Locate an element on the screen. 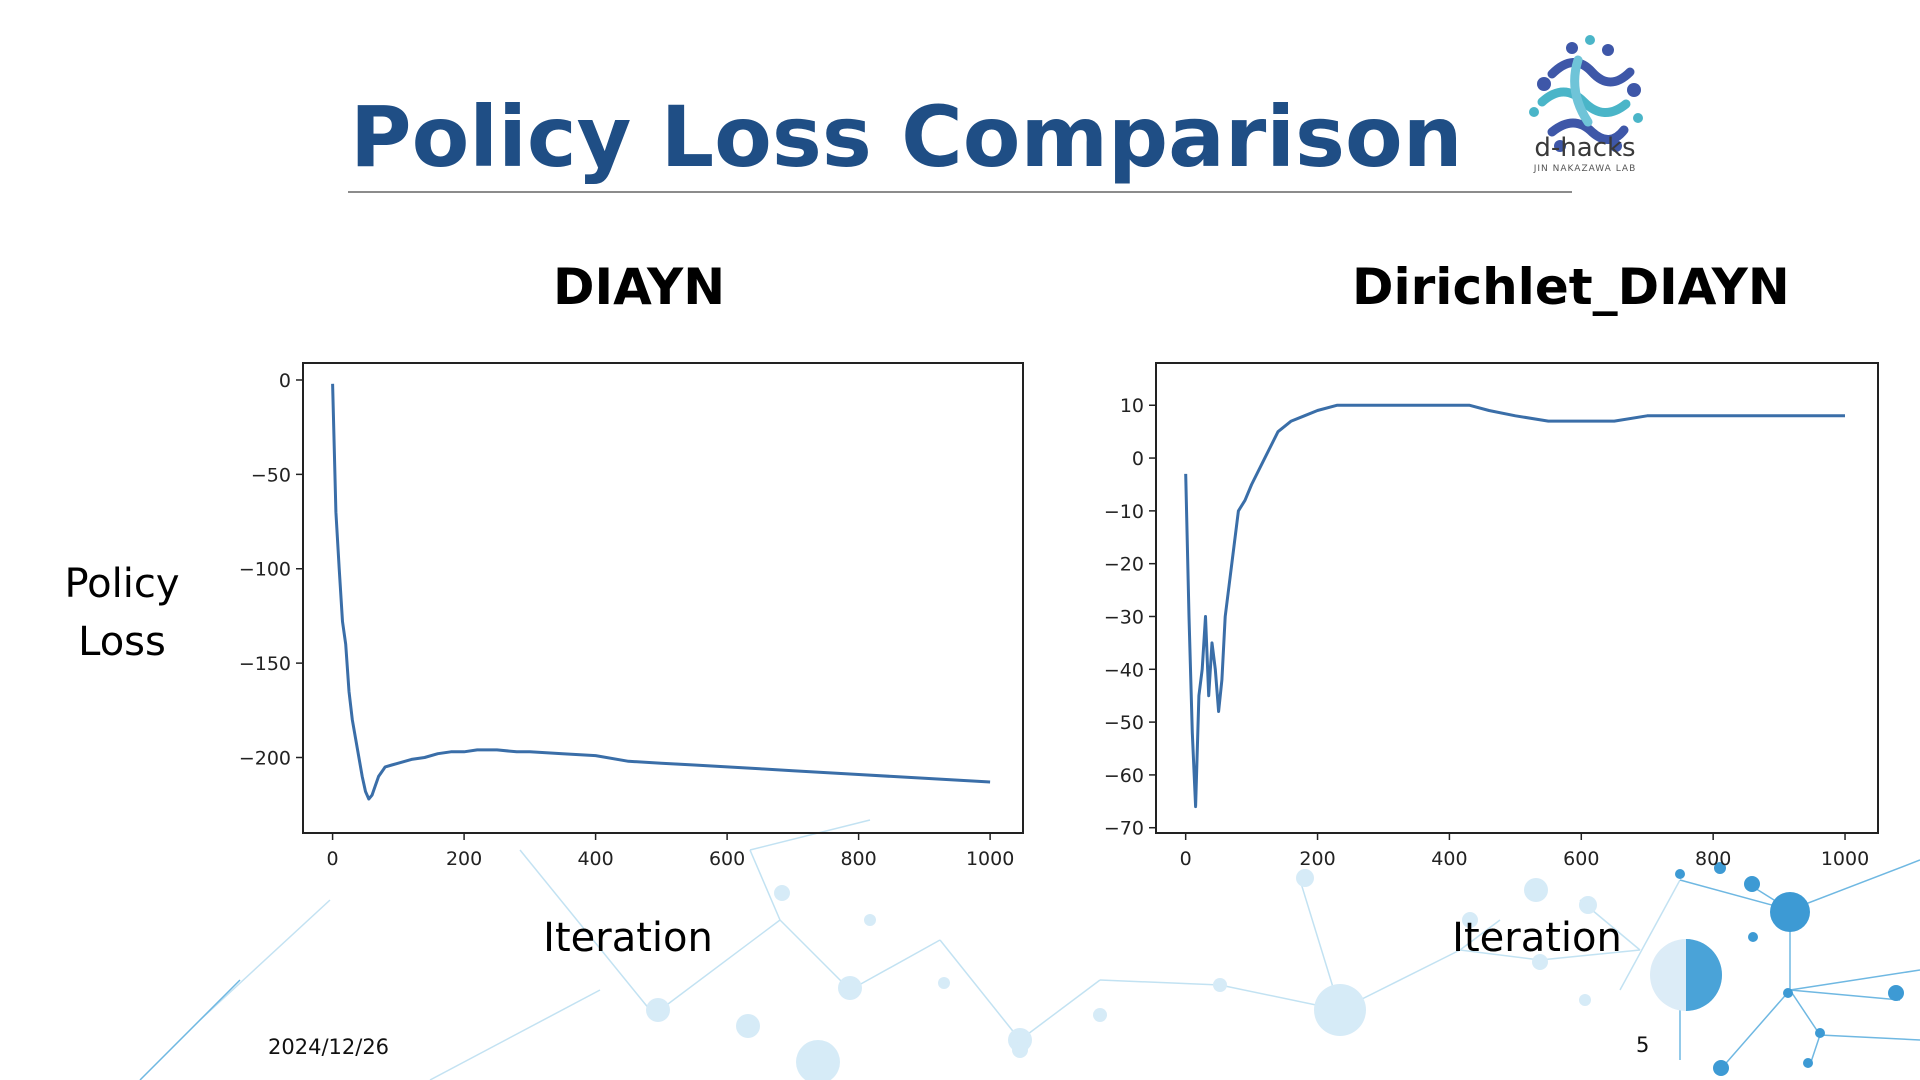 This screenshot has width=1920, height=1080. footer-date: 2024/12/26 is located at coordinates (329, 1047).